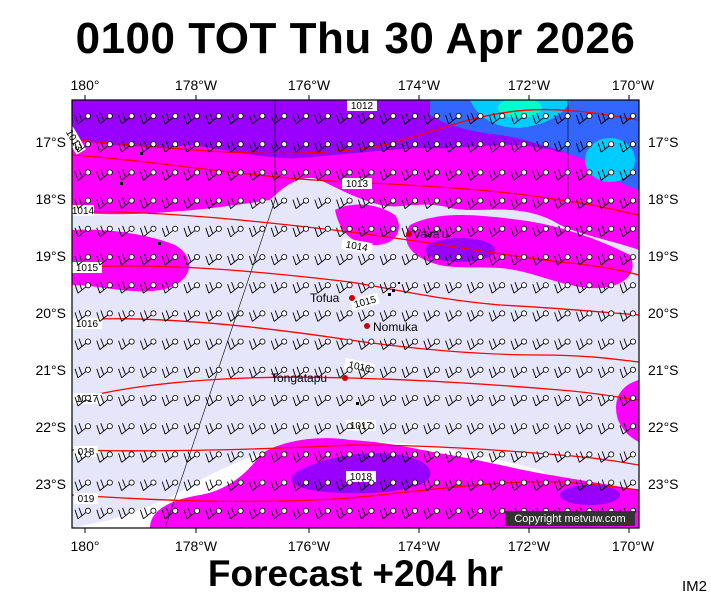  Describe the element at coordinates (361, 477) in the screenshot. I see `isobar-label: 1018` at that location.